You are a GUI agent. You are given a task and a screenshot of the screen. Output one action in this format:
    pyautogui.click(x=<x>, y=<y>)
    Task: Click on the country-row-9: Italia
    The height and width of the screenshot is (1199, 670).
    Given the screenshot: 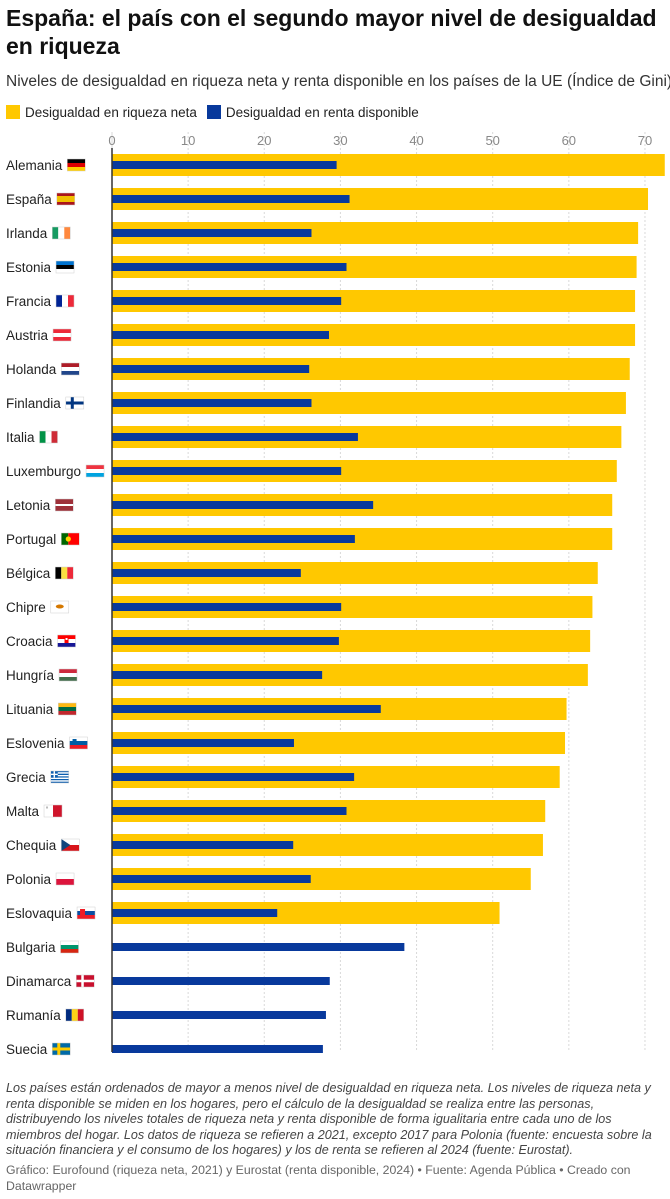 What is the action you would take?
    pyautogui.click(x=314, y=437)
    